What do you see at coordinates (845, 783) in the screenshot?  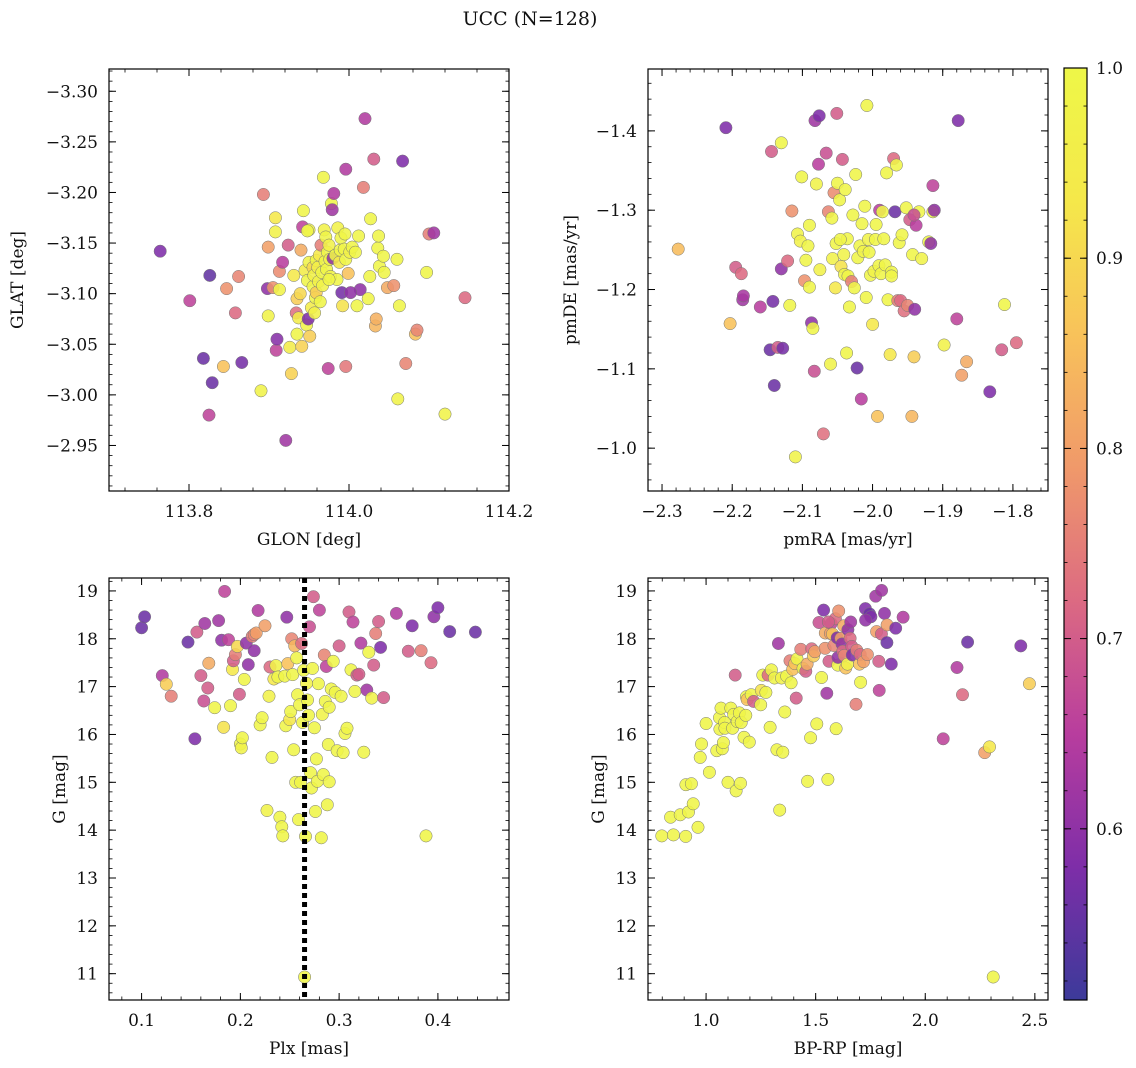 I see `data-points` at bounding box center [845, 783].